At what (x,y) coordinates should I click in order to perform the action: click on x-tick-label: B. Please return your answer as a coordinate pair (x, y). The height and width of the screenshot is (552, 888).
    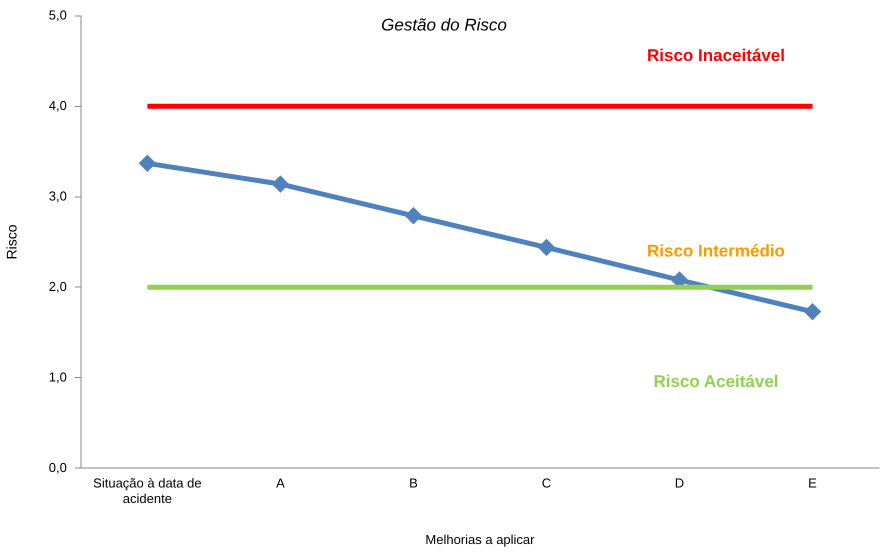
    Looking at the image, I should click on (413, 483).